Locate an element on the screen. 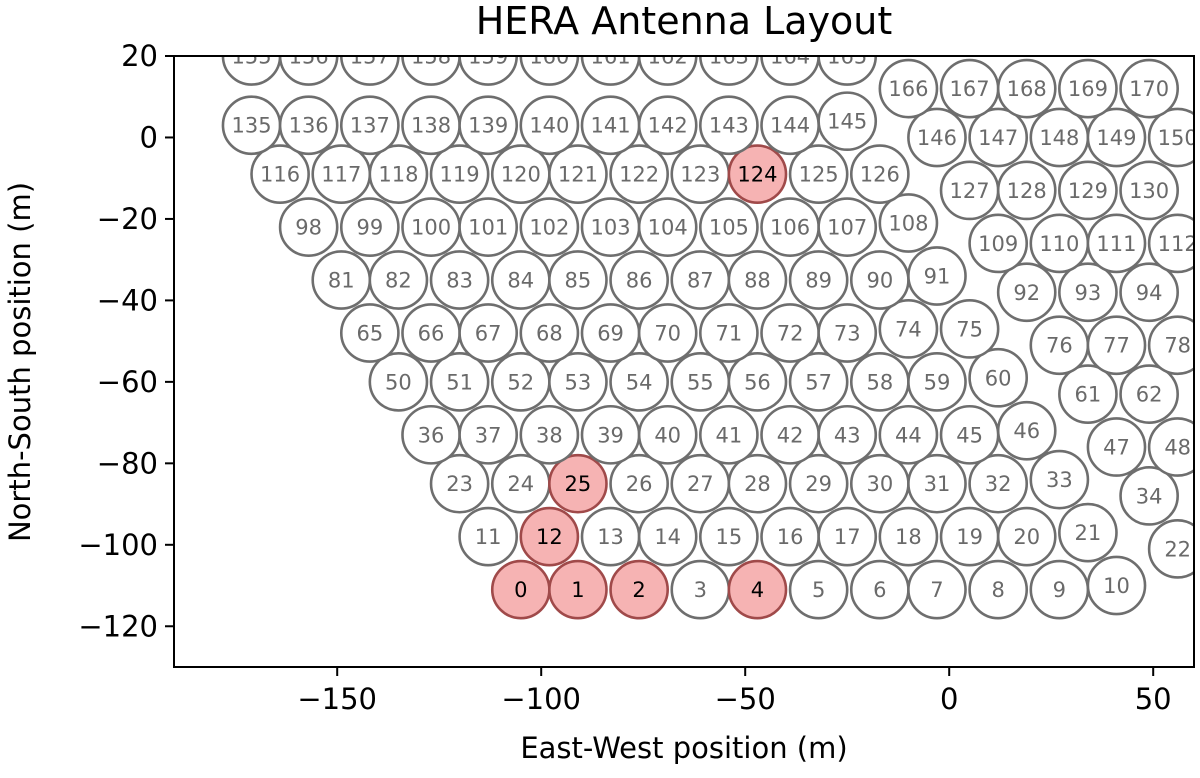  antenna-142: 142 is located at coordinates (667, 125).